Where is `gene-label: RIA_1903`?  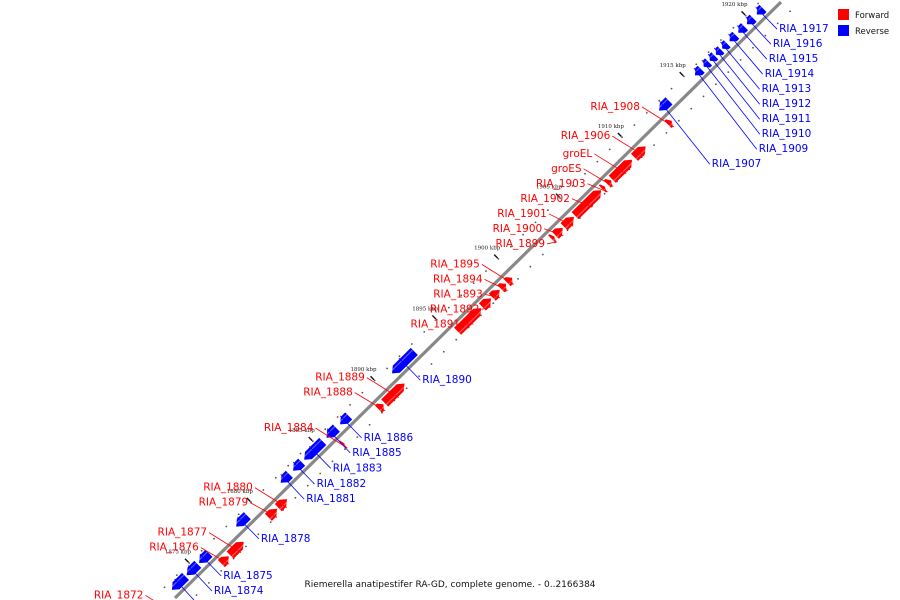 gene-label: RIA_1903 is located at coordinates (561, 184).